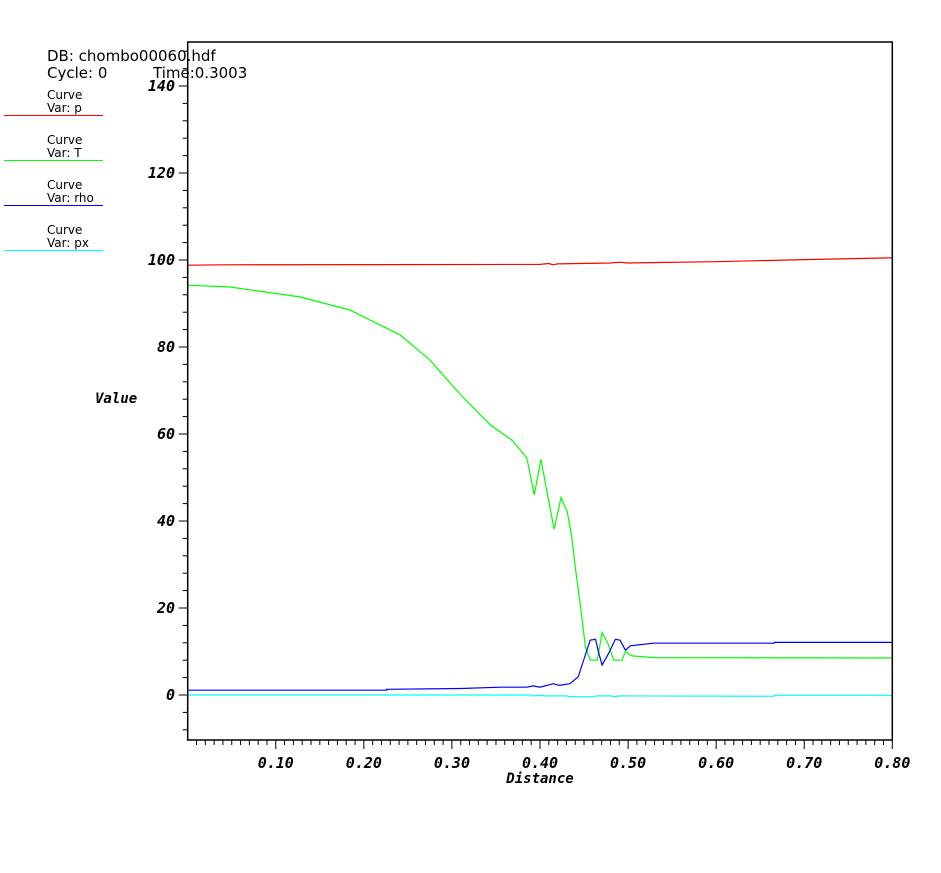 This screenshot has height=873, width=941. Describe the element at coordinates (68, 243) in the screenshot. I see `legend-var: Var: px` at that location.